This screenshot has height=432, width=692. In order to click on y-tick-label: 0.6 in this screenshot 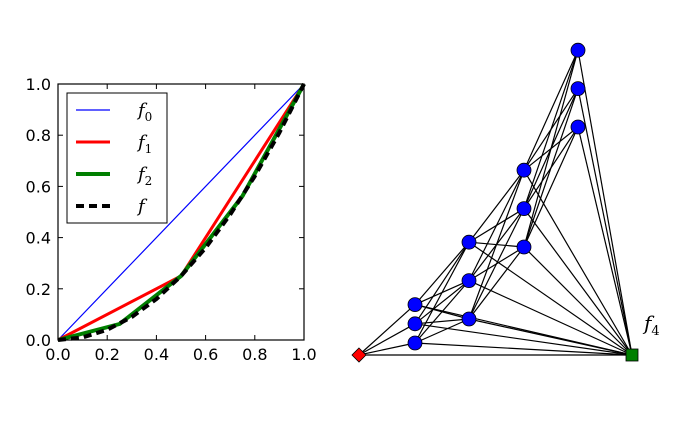, I will do `click(38, 186)`.